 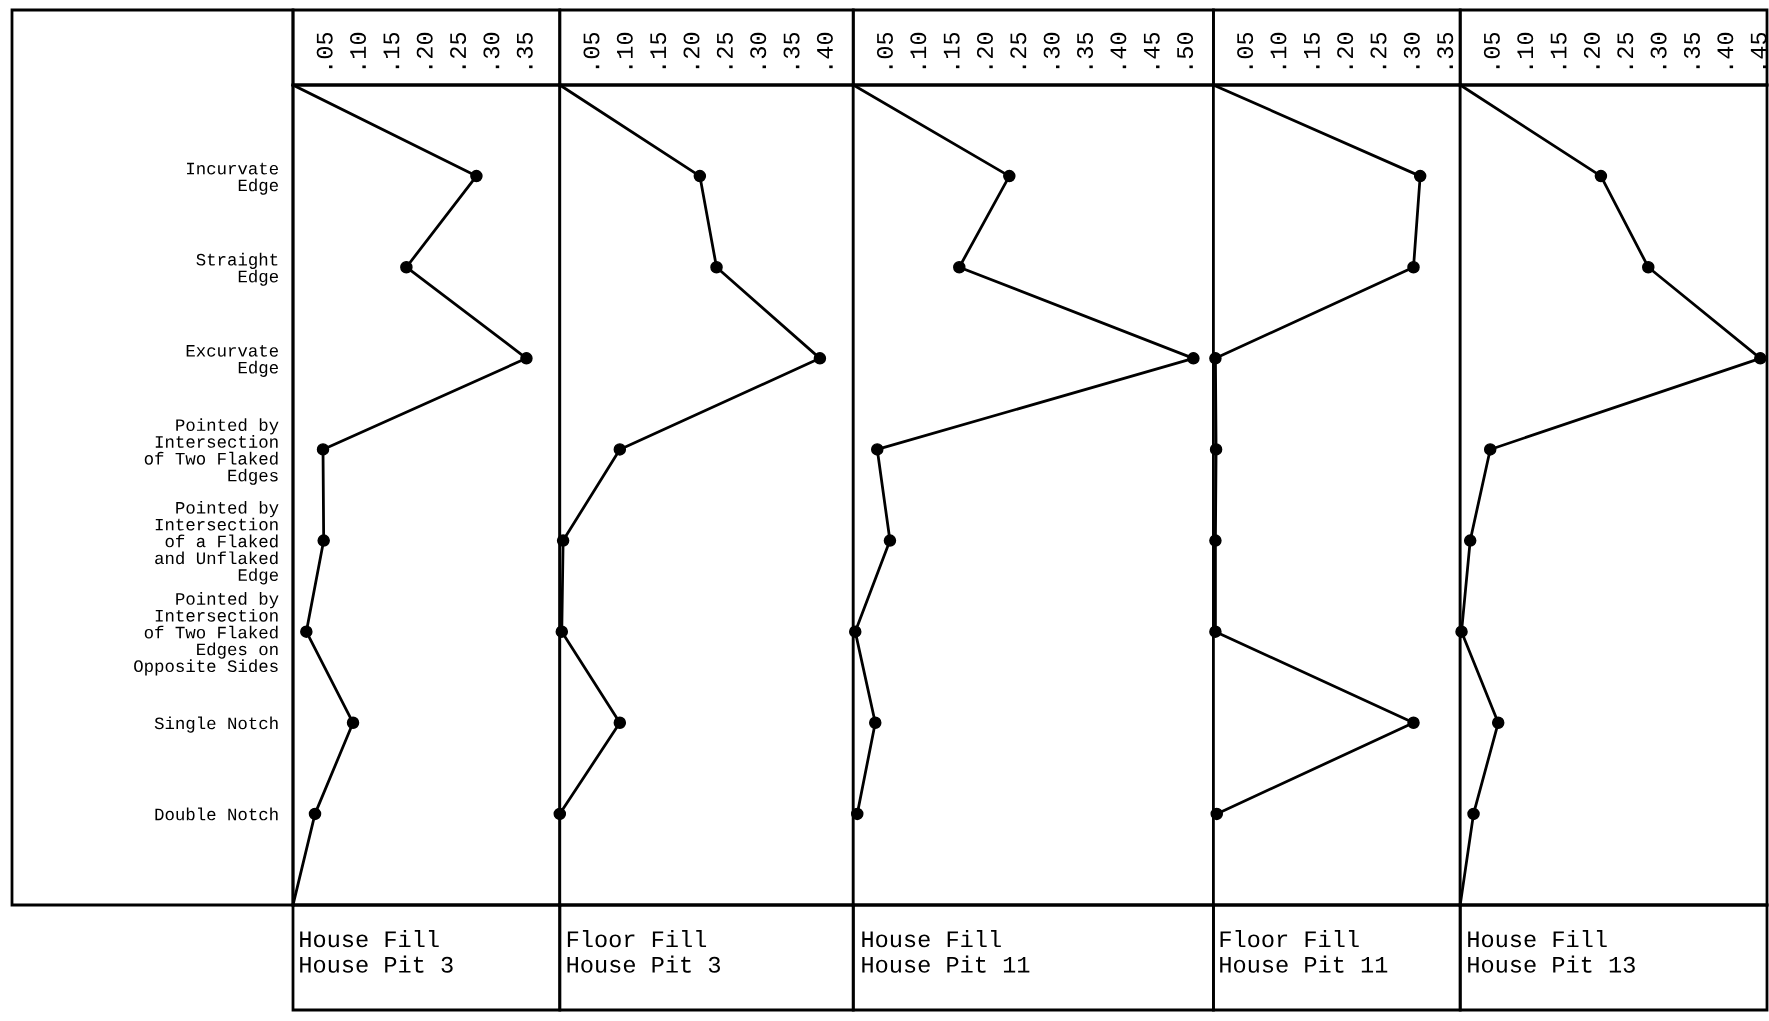 What do you see at coordinates (211, 451) in the screenshot?
I see `y-tick-label: Pointed by Intersection of Two Flaked Edges` at bounding box center [211, 451].